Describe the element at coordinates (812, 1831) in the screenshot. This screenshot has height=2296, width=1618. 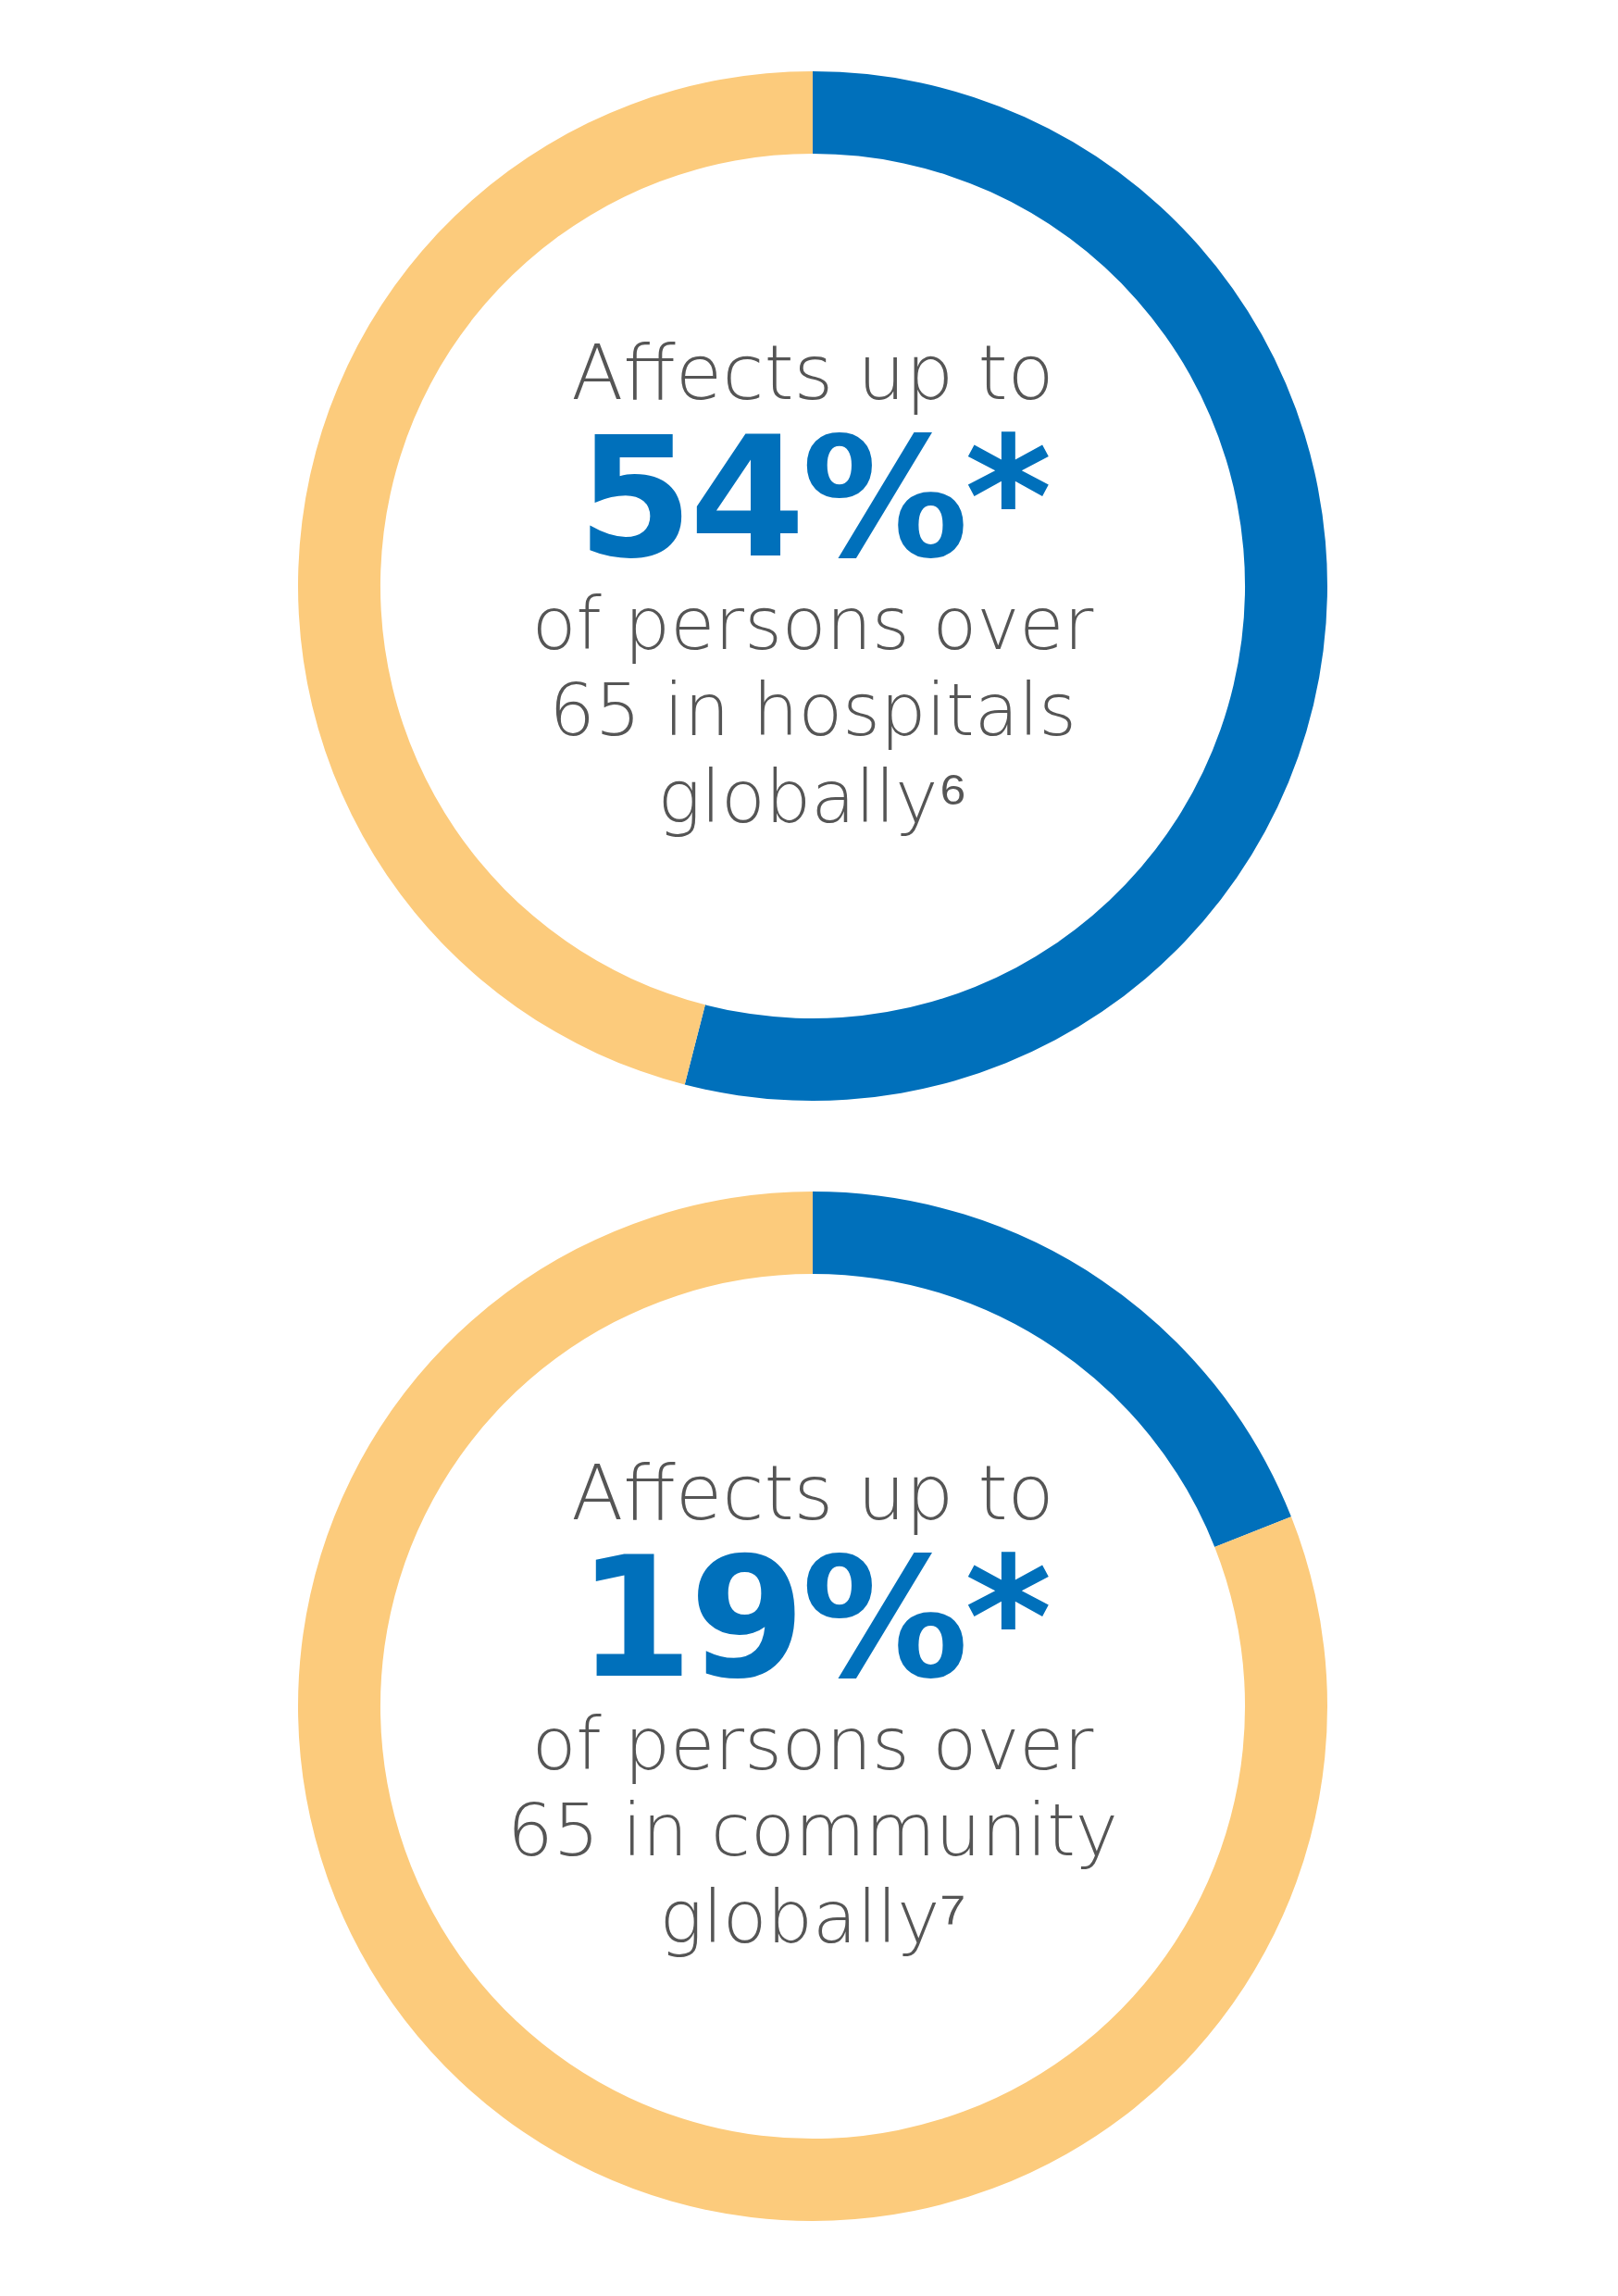
I see `text: of persons over 65 in community globally⁷` at that location.